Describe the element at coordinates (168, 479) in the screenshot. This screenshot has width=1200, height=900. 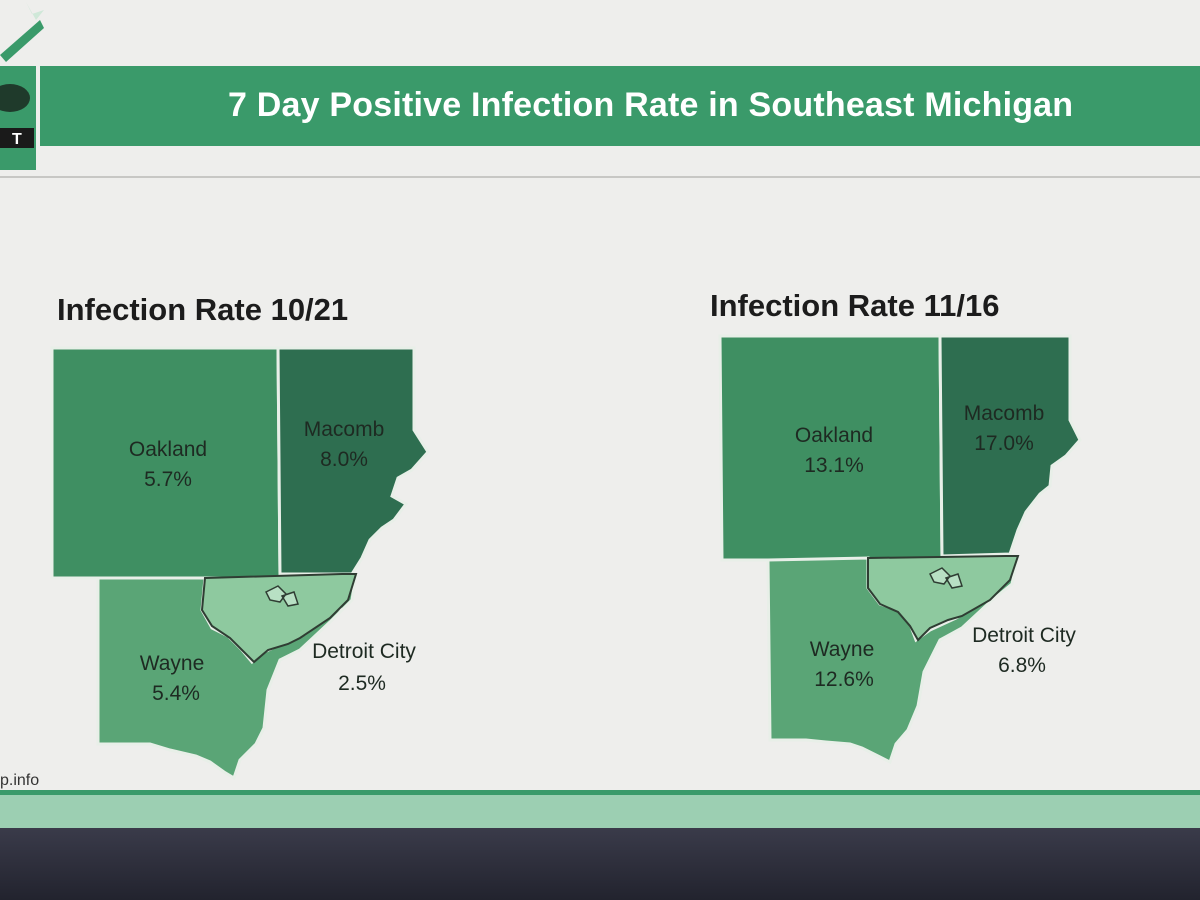
I see `label-oakland-rate: 5.7%` at that location.